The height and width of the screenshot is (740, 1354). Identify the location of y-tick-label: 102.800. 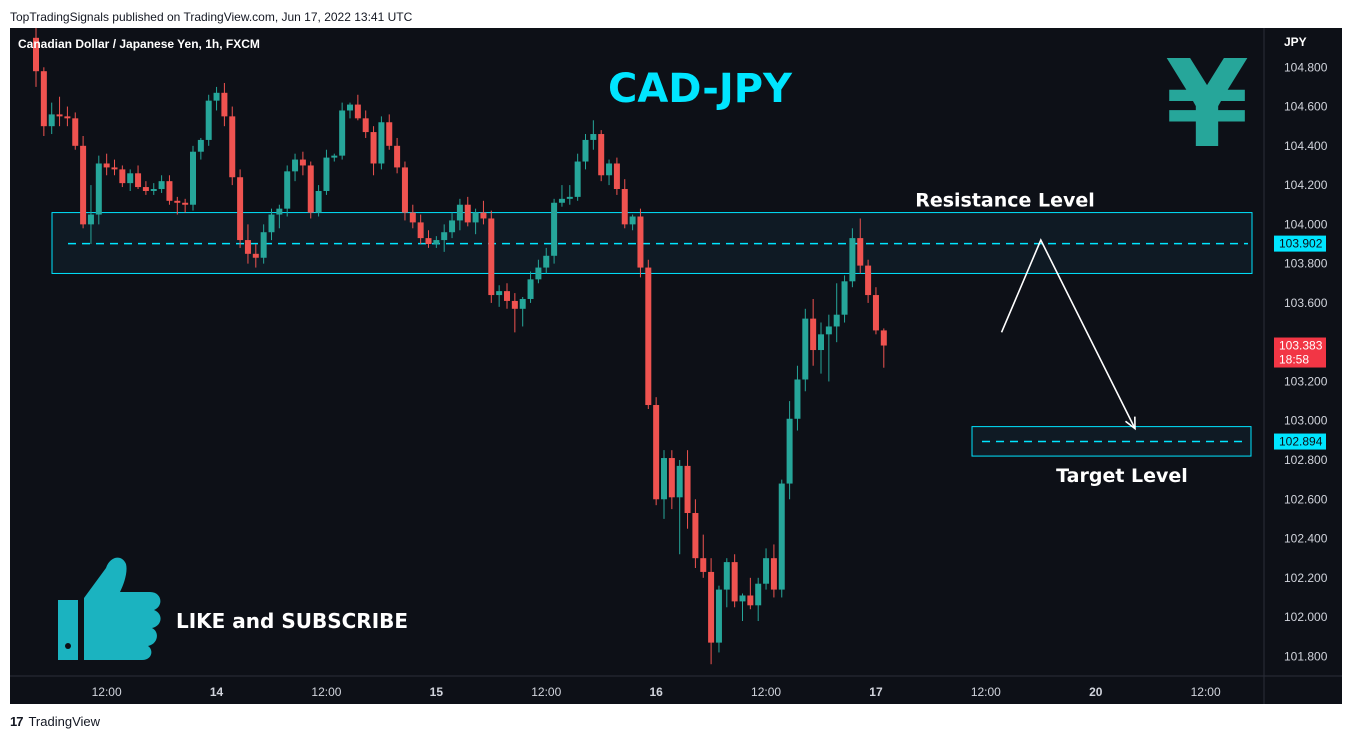
(1306, 460).